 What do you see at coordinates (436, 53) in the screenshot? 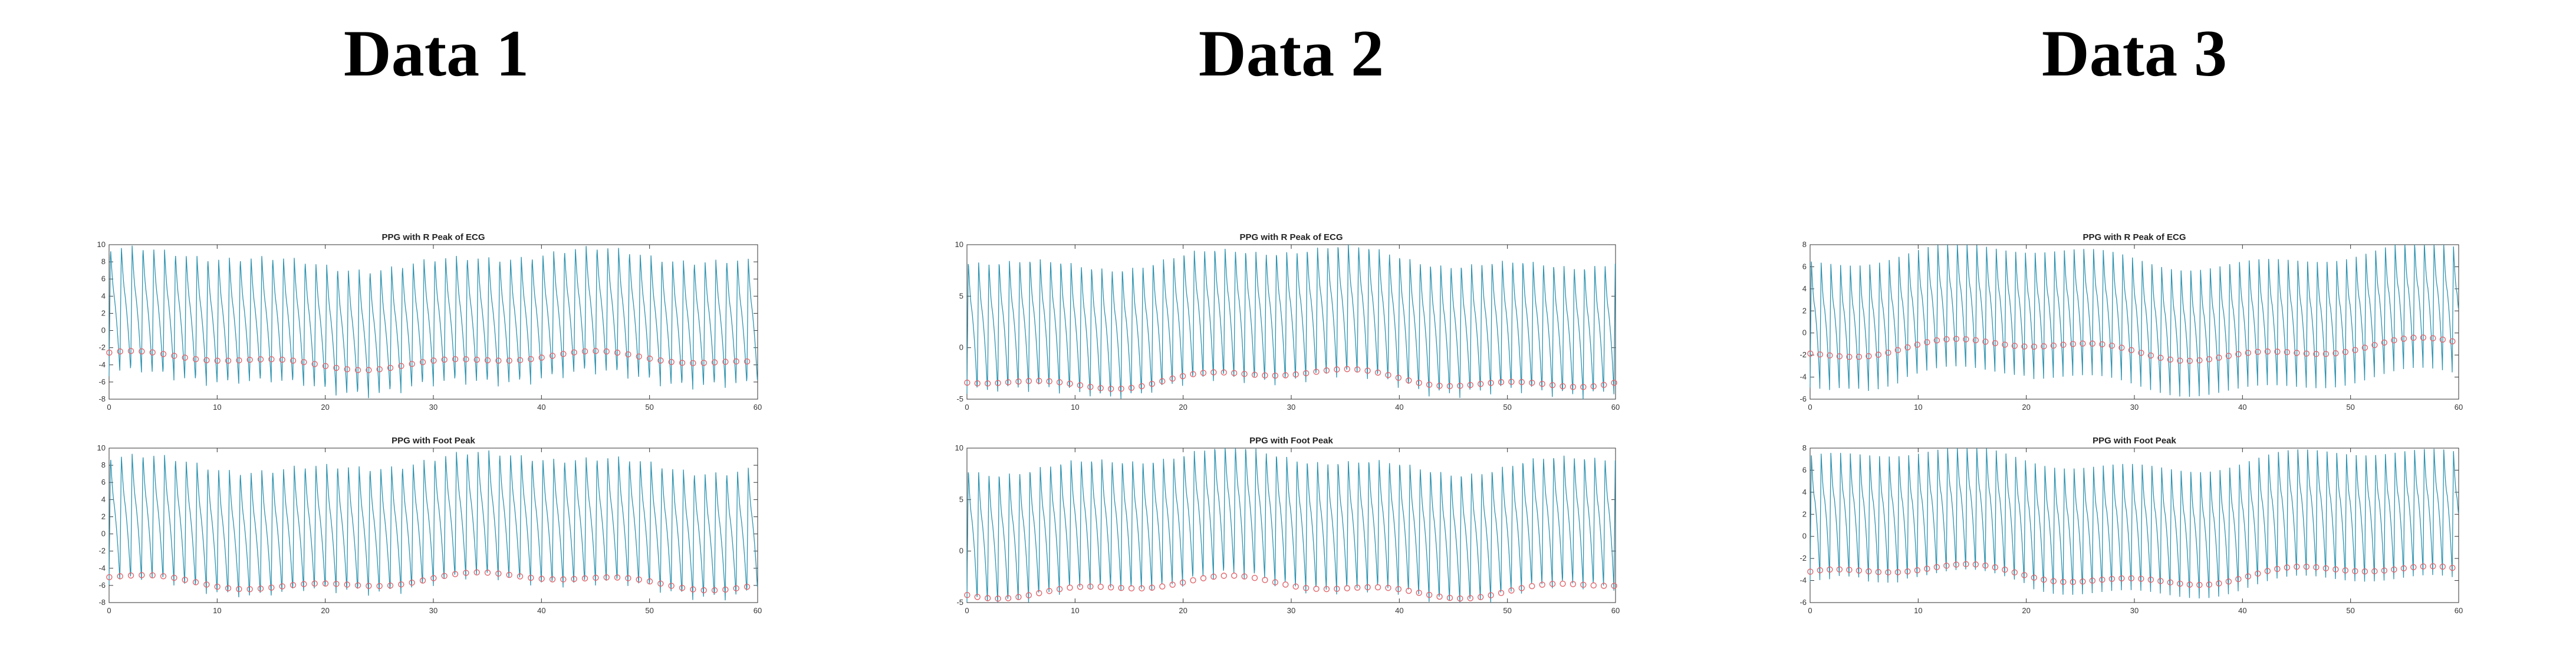
I see `panel-title-data-1: Data 1` at bounding box center [436, 53].